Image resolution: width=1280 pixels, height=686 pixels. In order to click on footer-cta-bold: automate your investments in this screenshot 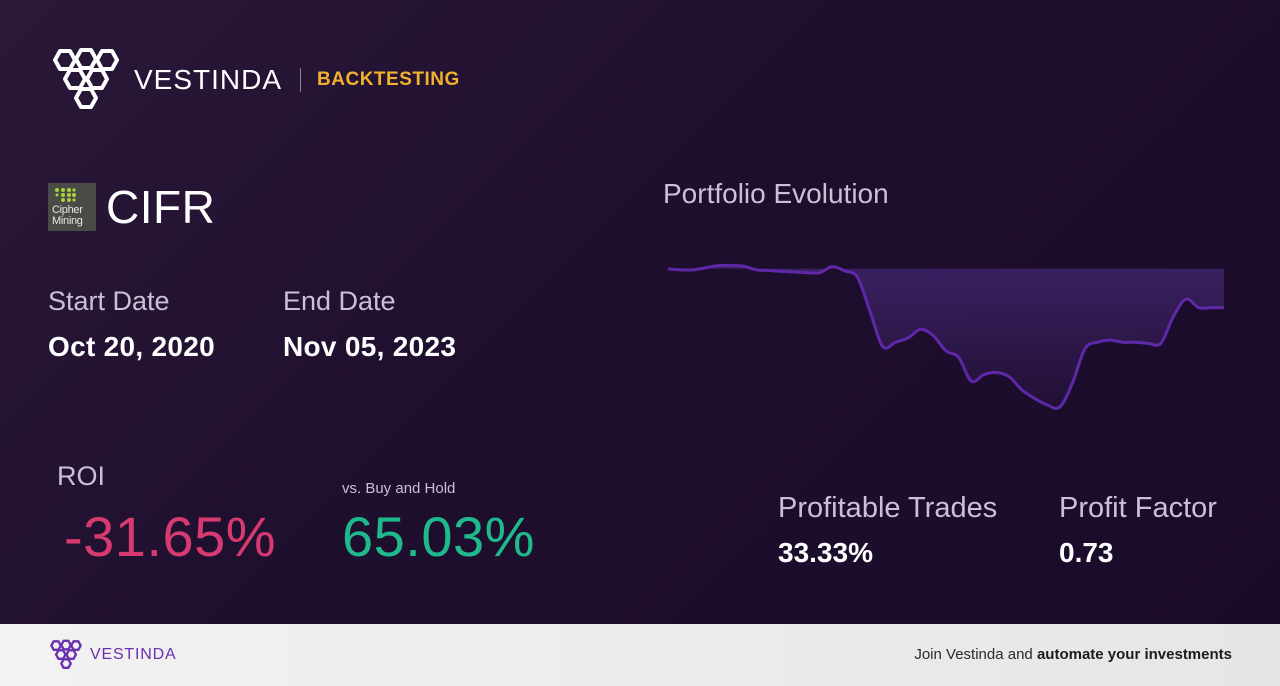, I will do `click(1134, 654)`.